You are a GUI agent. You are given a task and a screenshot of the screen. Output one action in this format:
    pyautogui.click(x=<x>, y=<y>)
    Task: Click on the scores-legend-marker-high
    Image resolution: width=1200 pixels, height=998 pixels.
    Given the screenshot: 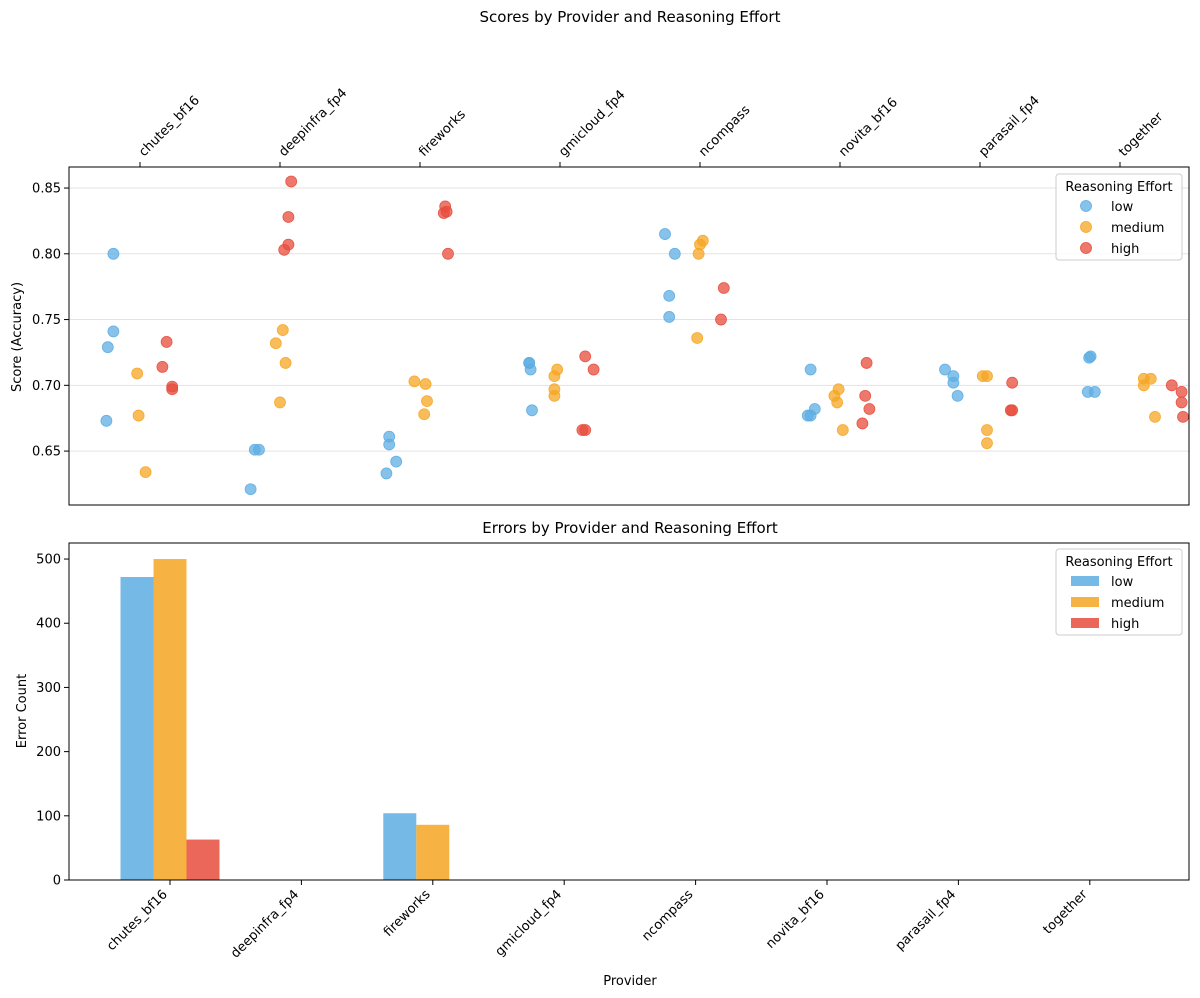 What is the action you would take?
    pyautogui.click(x=1086, y=248)
    